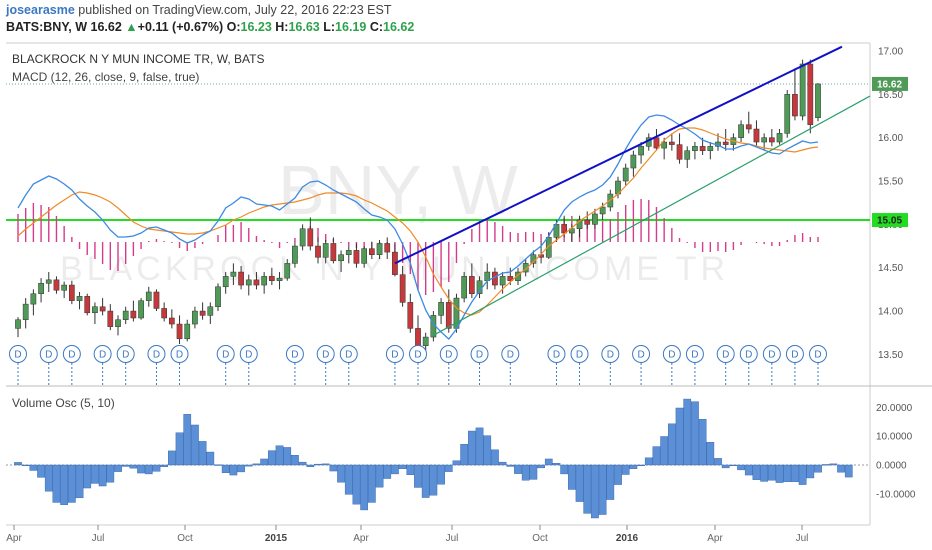 The image size is (932, 550). What do you see at coordinates (889, 221) in the screenshot?
I see `price-axis-label: 15.05` at bounding box center [889, 221].